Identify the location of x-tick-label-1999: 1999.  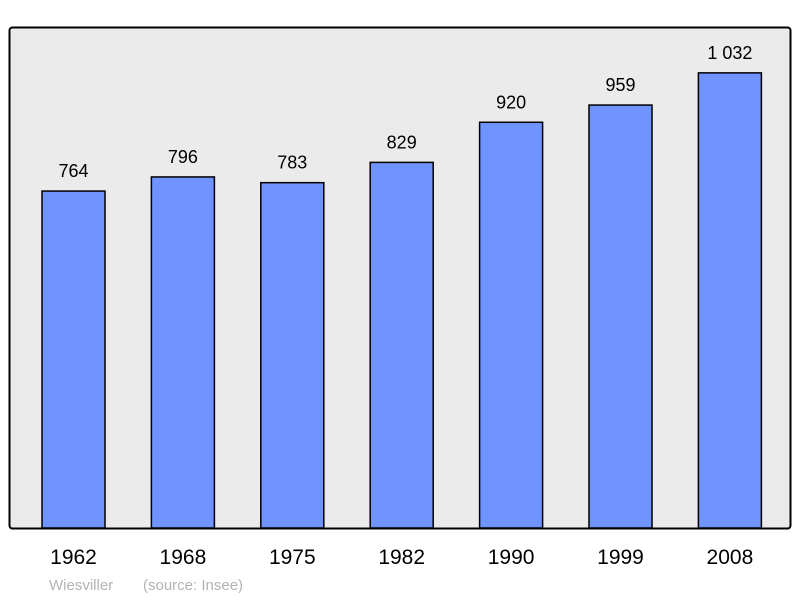
(620, 557).